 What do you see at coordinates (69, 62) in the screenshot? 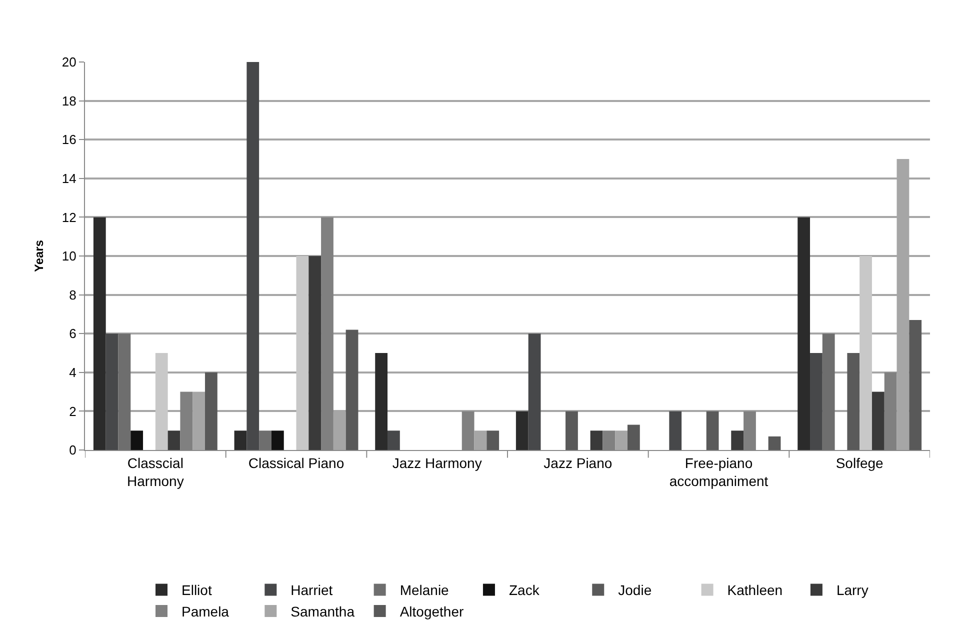
I see `y-tick-label: 20` at bounding box center [69, 62].